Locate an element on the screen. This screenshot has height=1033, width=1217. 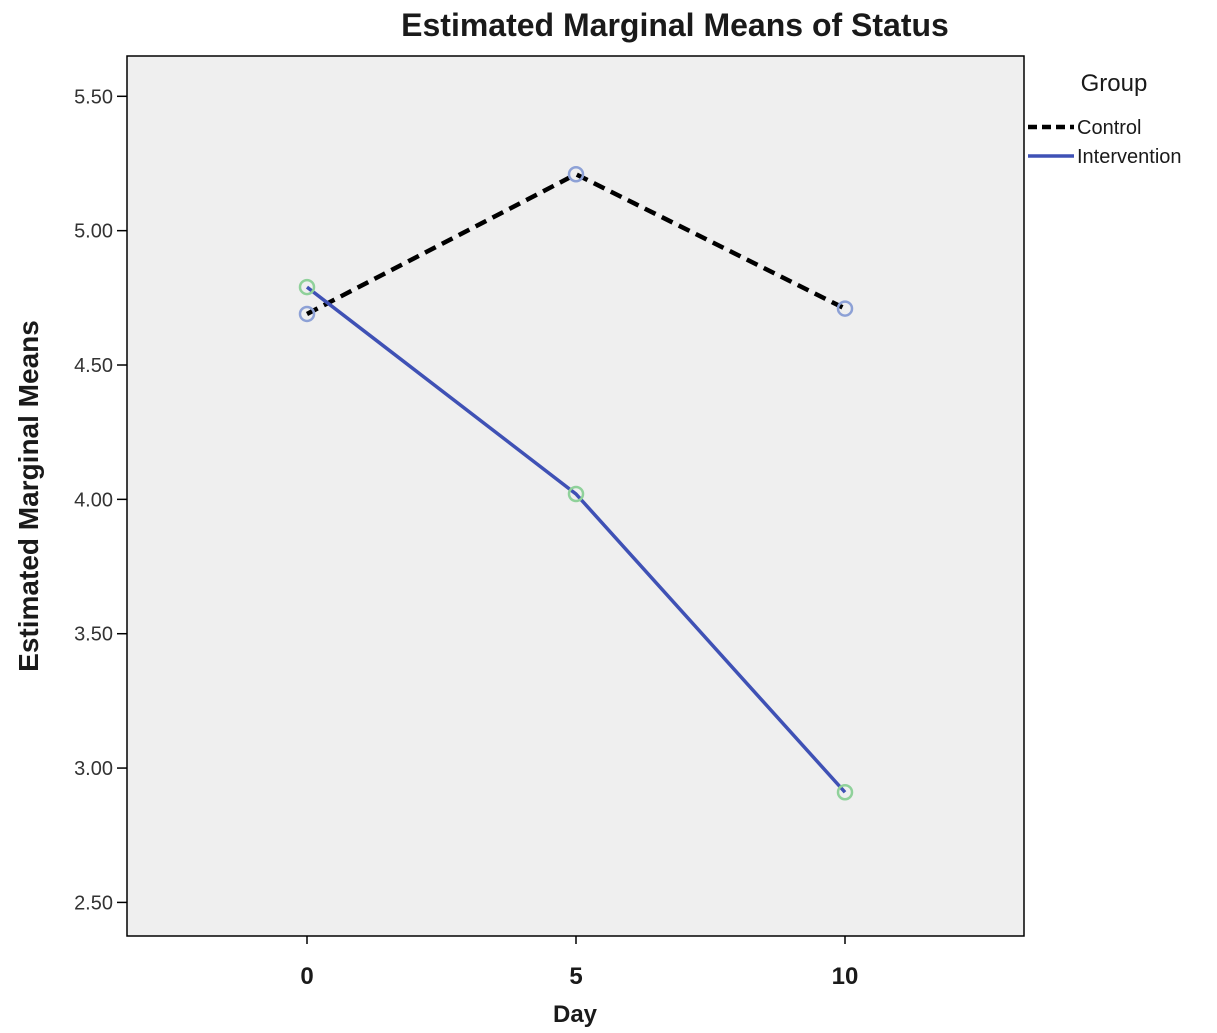
legend-title: Group is located at coordinates (1114, 83).